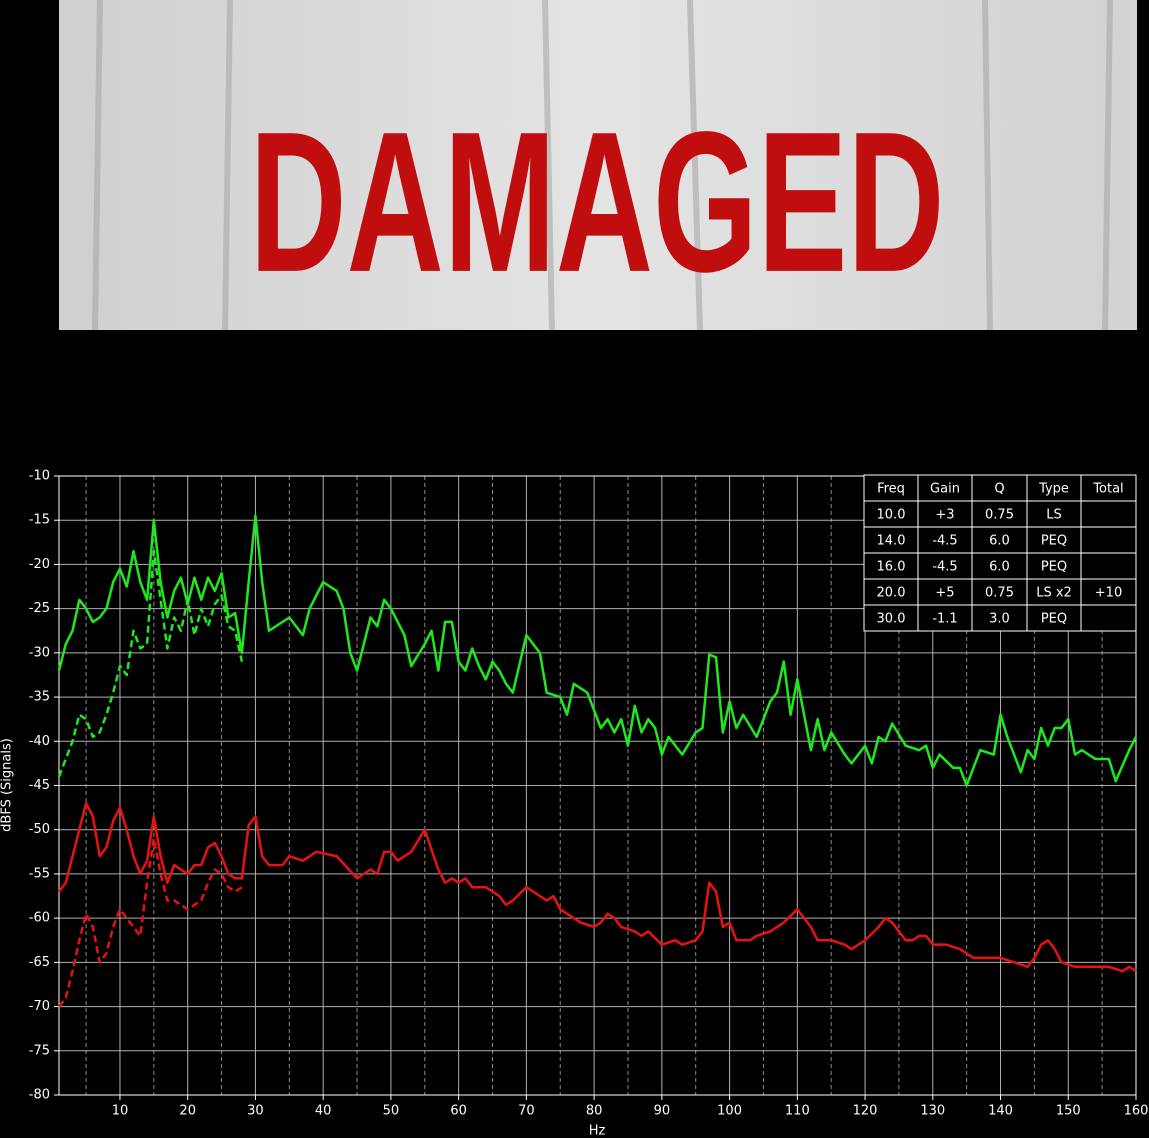 This screenshot has width=1149, height=1138. Describe the element at coordinates (458, 1111) in the screenshot. I see `x-tick-label: 60` at that location.